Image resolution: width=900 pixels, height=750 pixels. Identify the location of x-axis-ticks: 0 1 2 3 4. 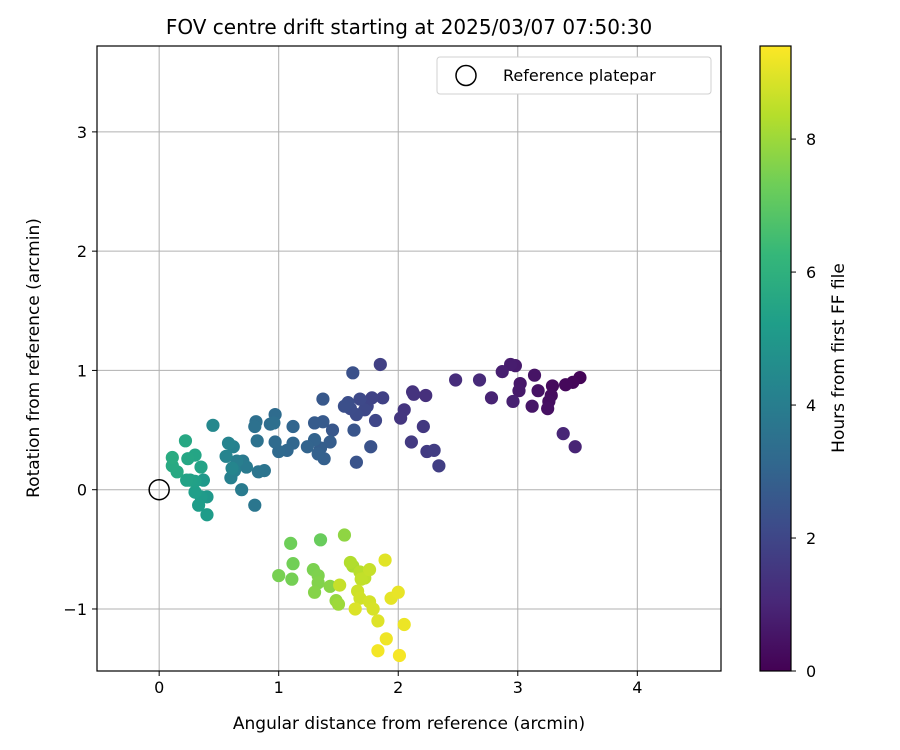
(398, 684).